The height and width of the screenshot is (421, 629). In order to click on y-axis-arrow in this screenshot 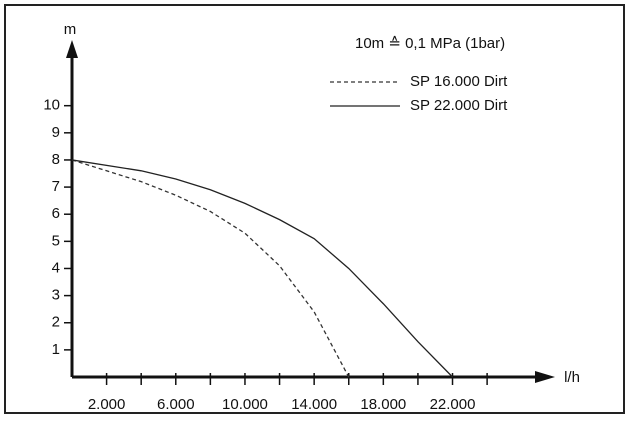, I will do `click(72, 49)`.